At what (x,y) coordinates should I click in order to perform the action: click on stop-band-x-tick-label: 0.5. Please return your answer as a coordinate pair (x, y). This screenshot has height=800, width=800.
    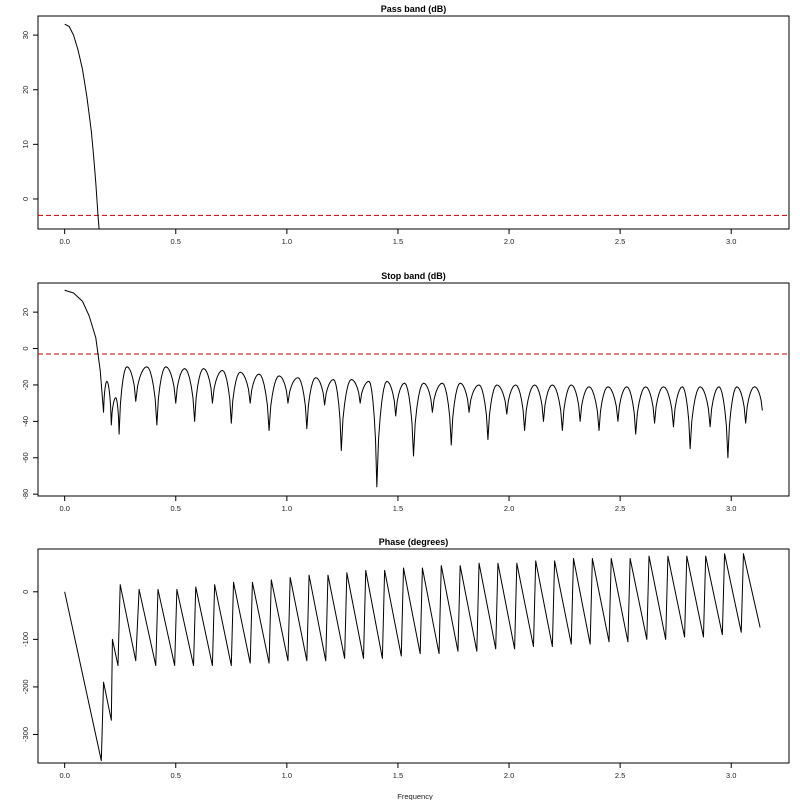
    Looking at the image, I should click on (176, 508).